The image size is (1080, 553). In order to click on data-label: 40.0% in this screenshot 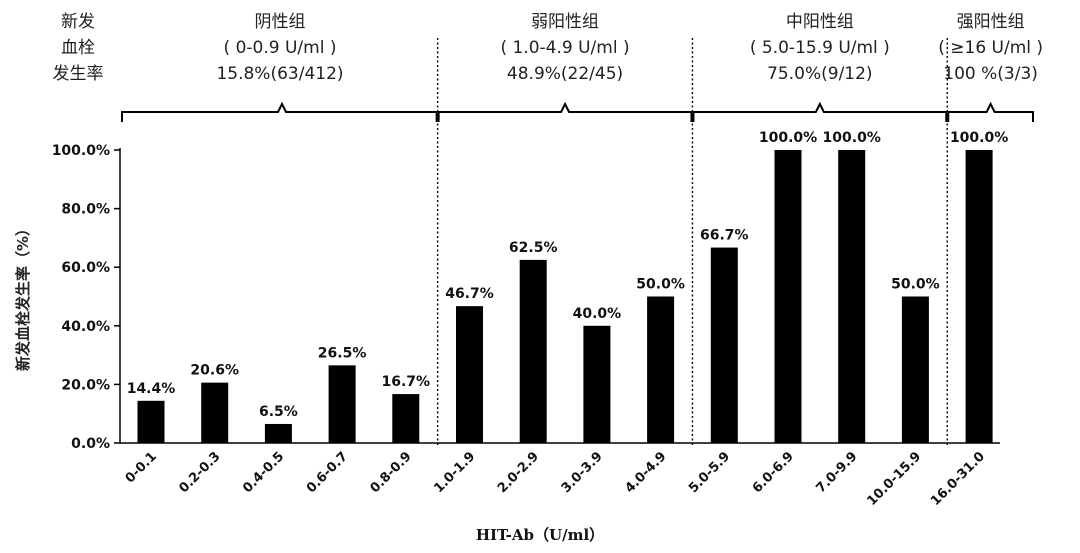, I will do `click(597, 314)`.